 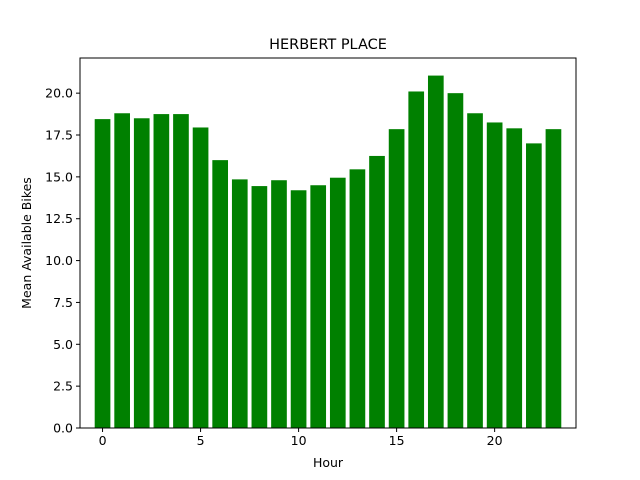 I want to click on y-axis-ticks: 0.0 2.5 5.0 7.5 10.0 12.5 15.0 17.5 20.0, so click(x=62, y=261).